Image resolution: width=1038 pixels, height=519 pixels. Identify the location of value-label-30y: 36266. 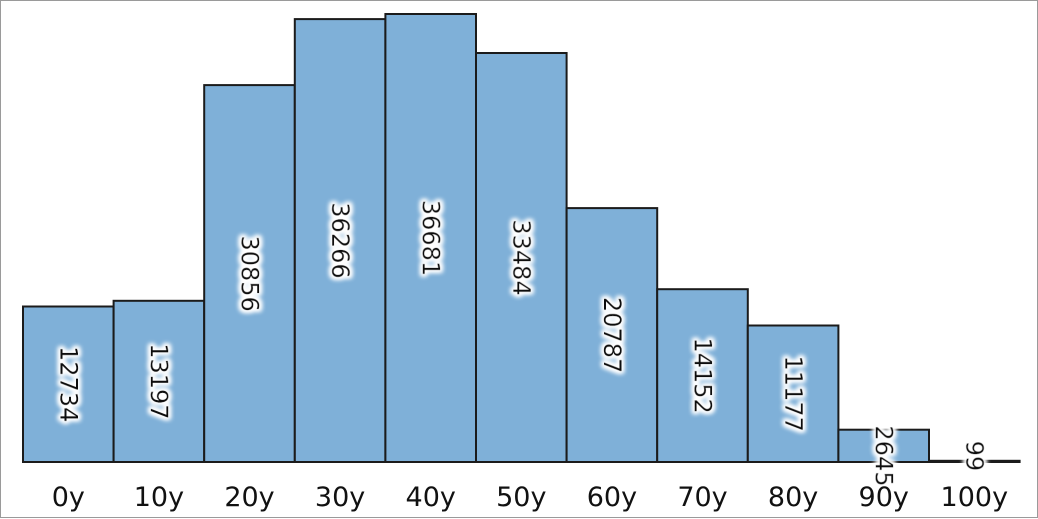
(340, 240).